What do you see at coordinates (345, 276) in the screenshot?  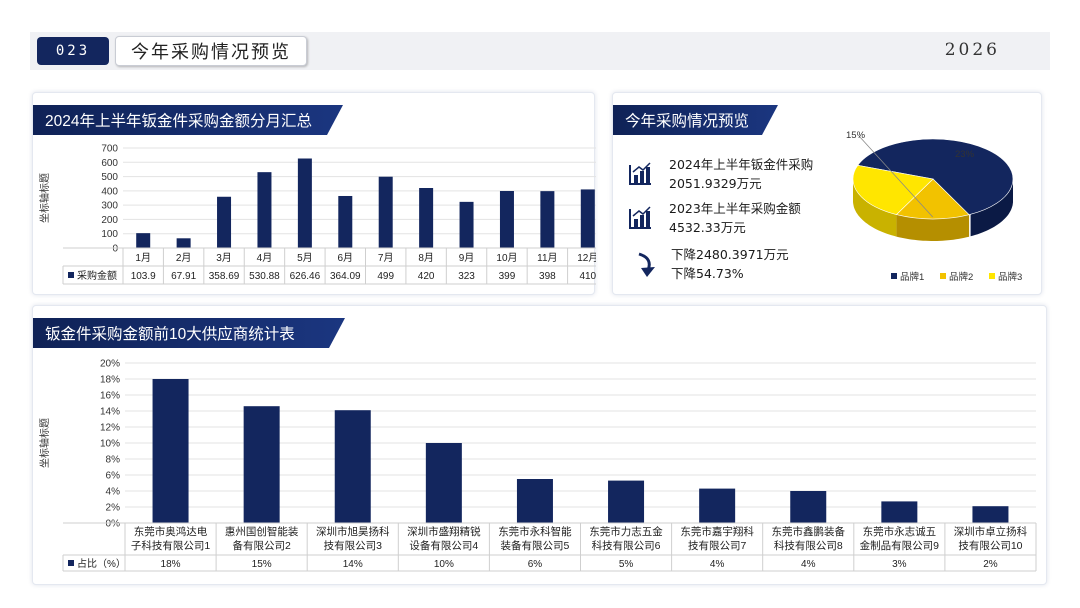 I see `table-value: 364.09` at bounding box center [345, 276].